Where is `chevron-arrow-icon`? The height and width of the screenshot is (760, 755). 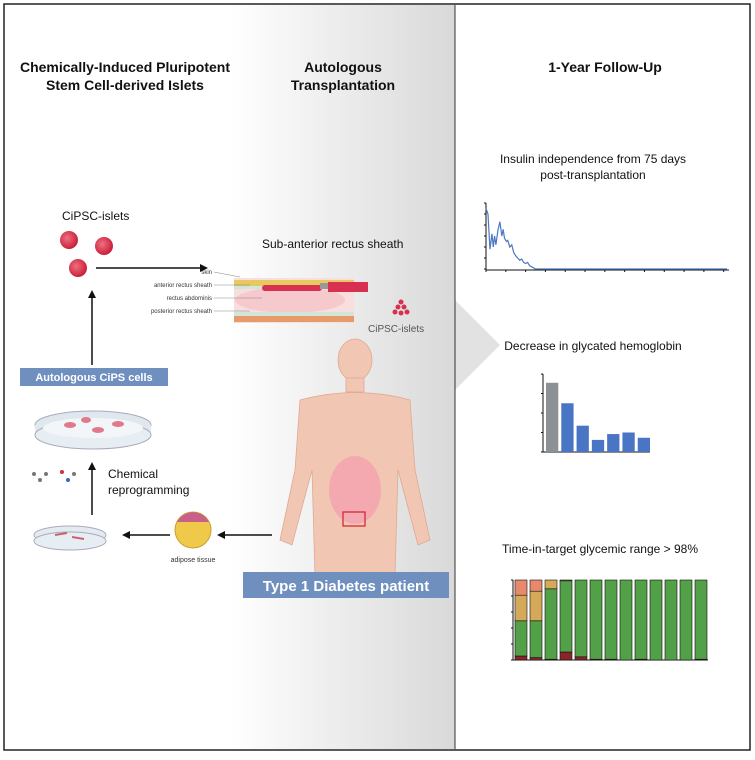 chevron-arrow-icon is located at coordinates (477, 345).